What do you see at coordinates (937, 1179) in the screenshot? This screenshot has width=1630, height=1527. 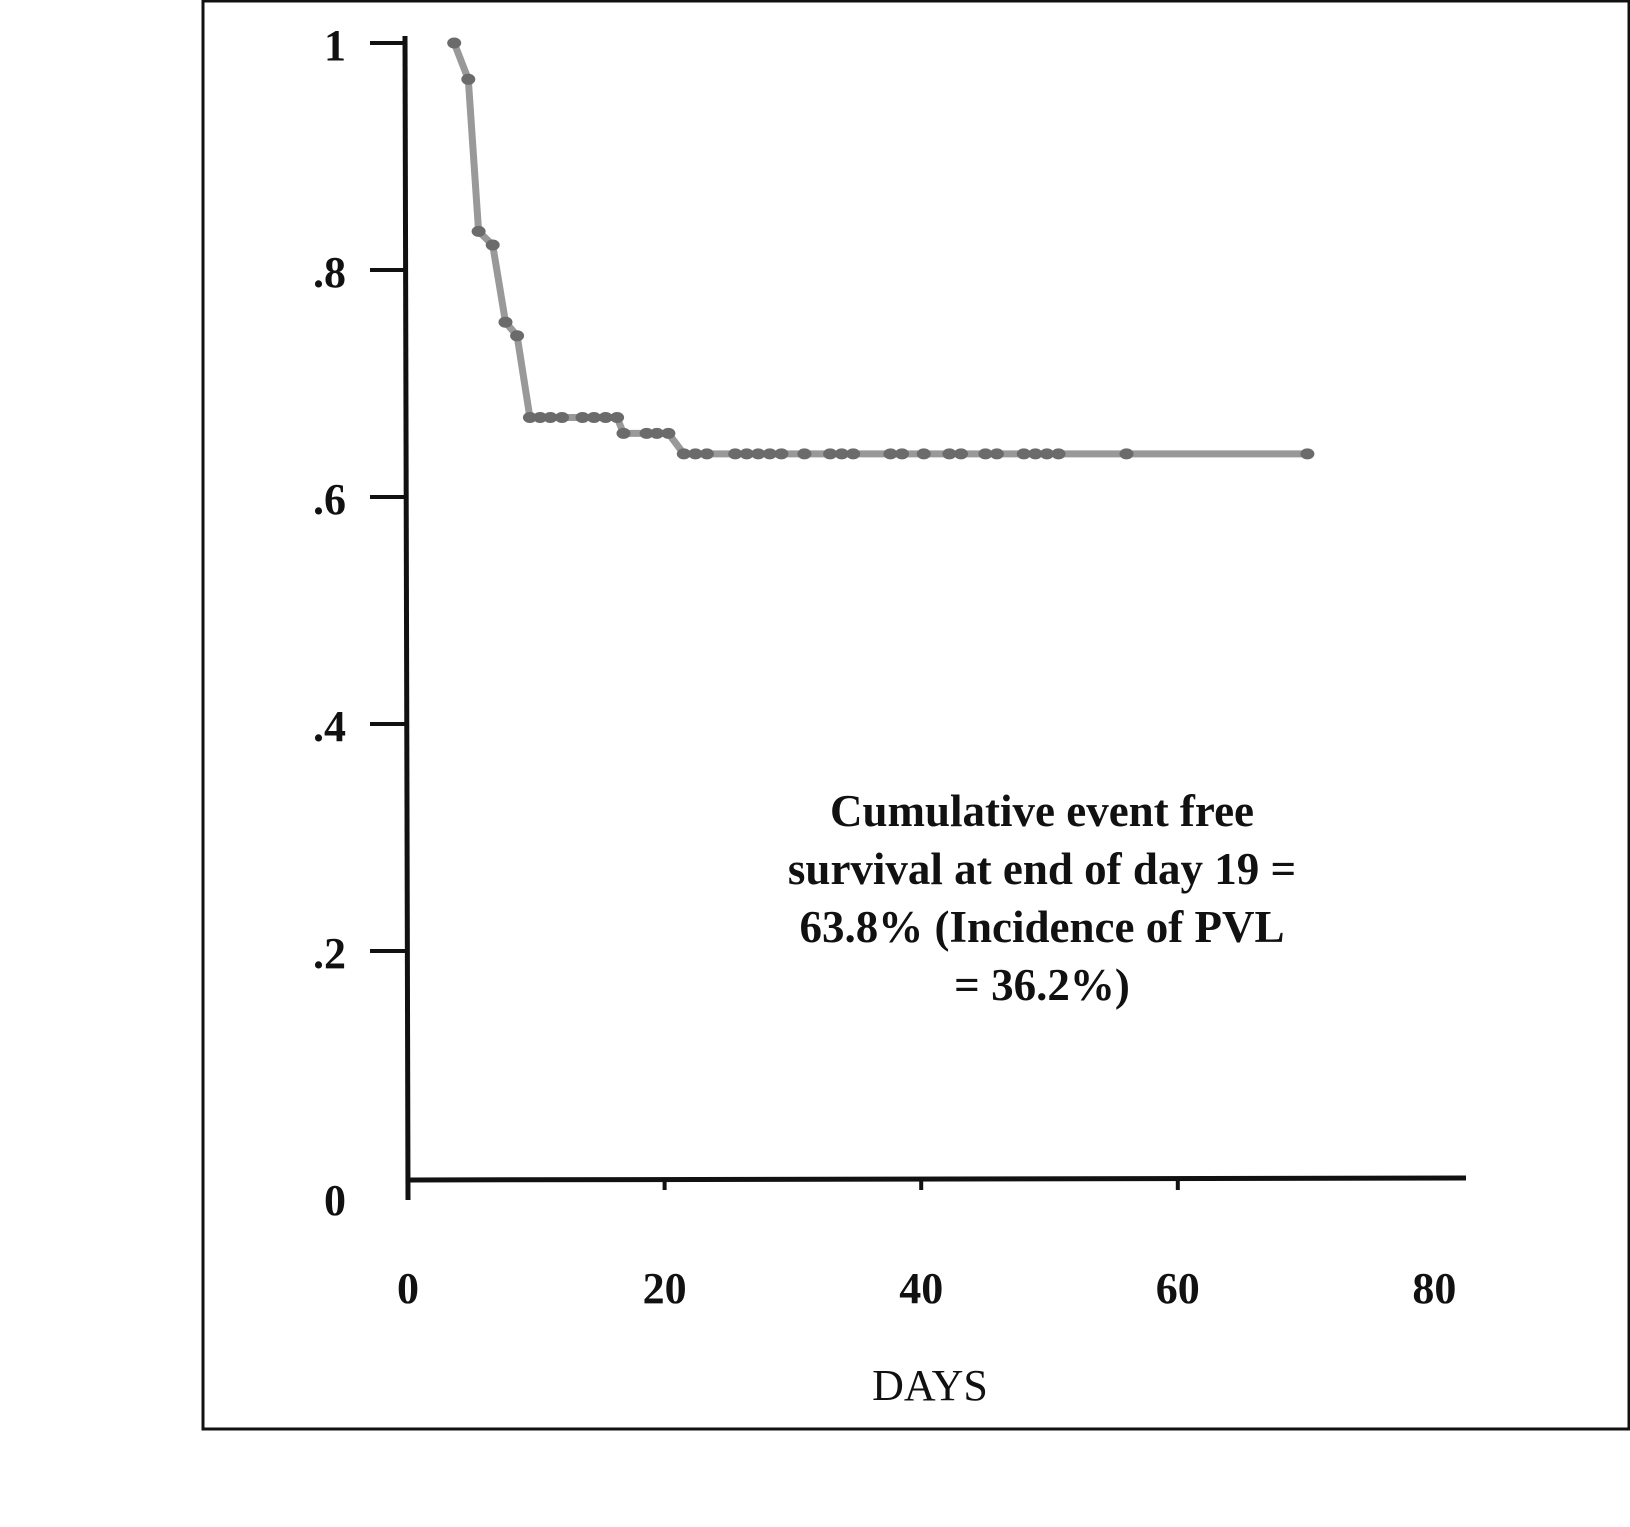 I see `x-axis-line` at bounding box center [937, 1179].